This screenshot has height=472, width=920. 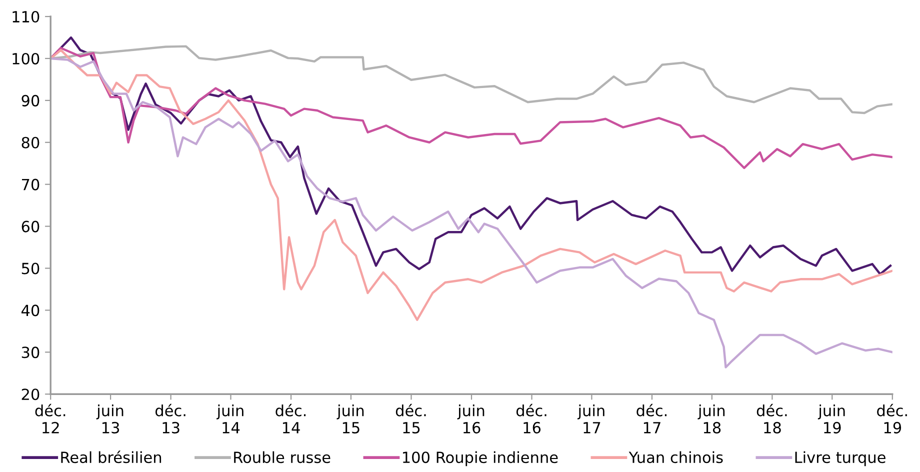 What do you see at coordinates (291, 419) in the screenshot?
I see `x-tick-label: déc. 14` at bounding box center [291, 419].